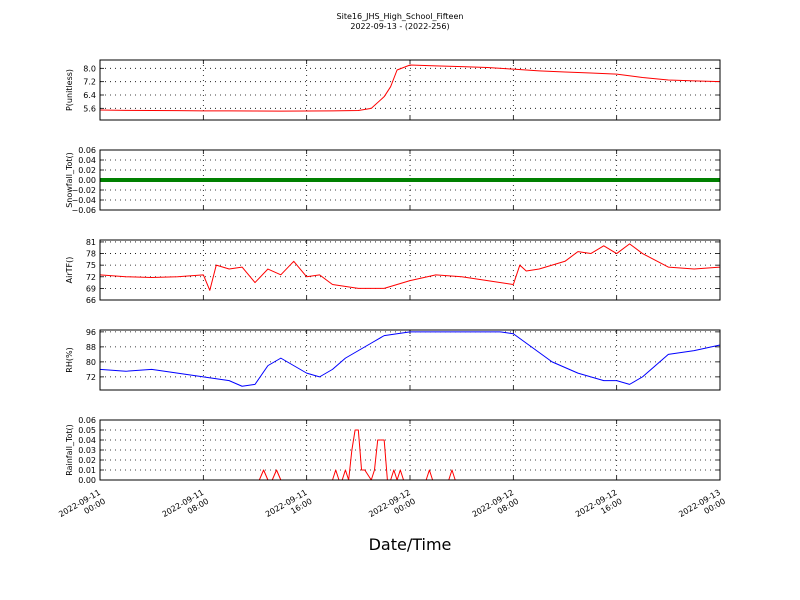 This screenshot has height=600, width=800. Describe the element at coordinates (69, 450) in the screenshot. I see `y-axis-label: Rainfall_Tot()` at that location.